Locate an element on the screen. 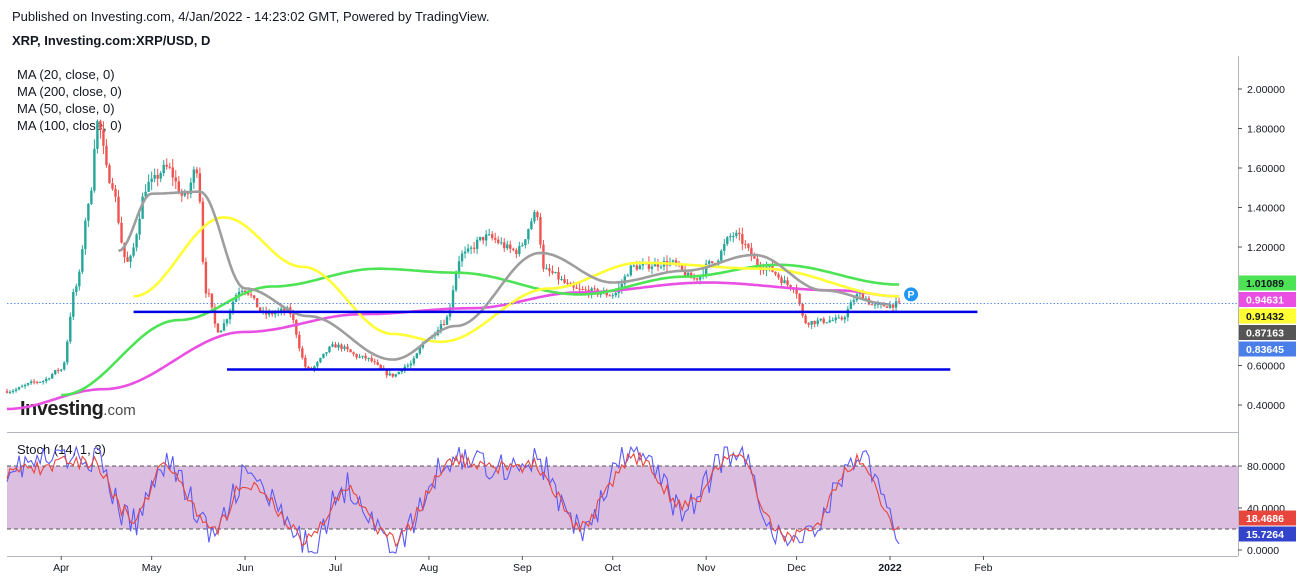 This screenshot has width=1299, height=580. stoch-band is located at coordinates (622, 497).